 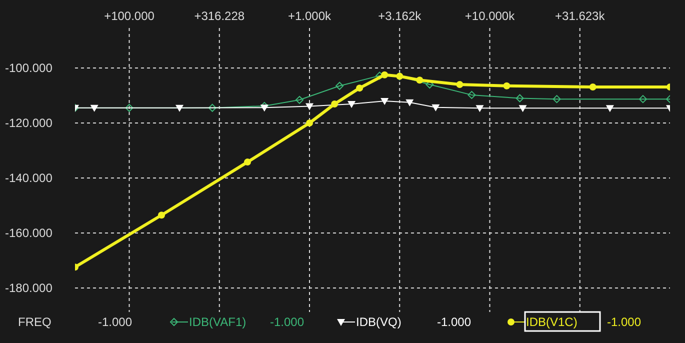 I want to click on y-tick-label: -140.000, so click(x=29, y=178).